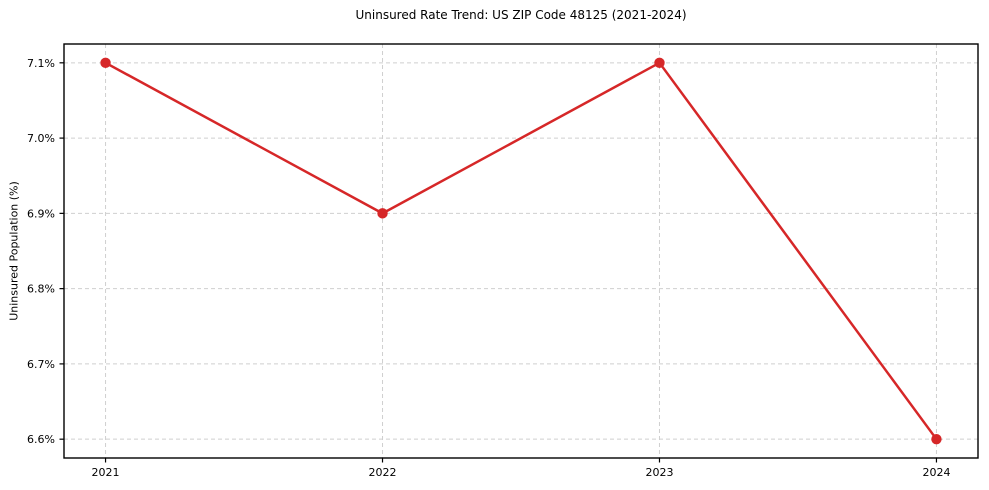 The image size is (989, 490). Describe the element at coordinates (659, 472) in the screenshot. I see `x-tick-label: 2023` at that location.